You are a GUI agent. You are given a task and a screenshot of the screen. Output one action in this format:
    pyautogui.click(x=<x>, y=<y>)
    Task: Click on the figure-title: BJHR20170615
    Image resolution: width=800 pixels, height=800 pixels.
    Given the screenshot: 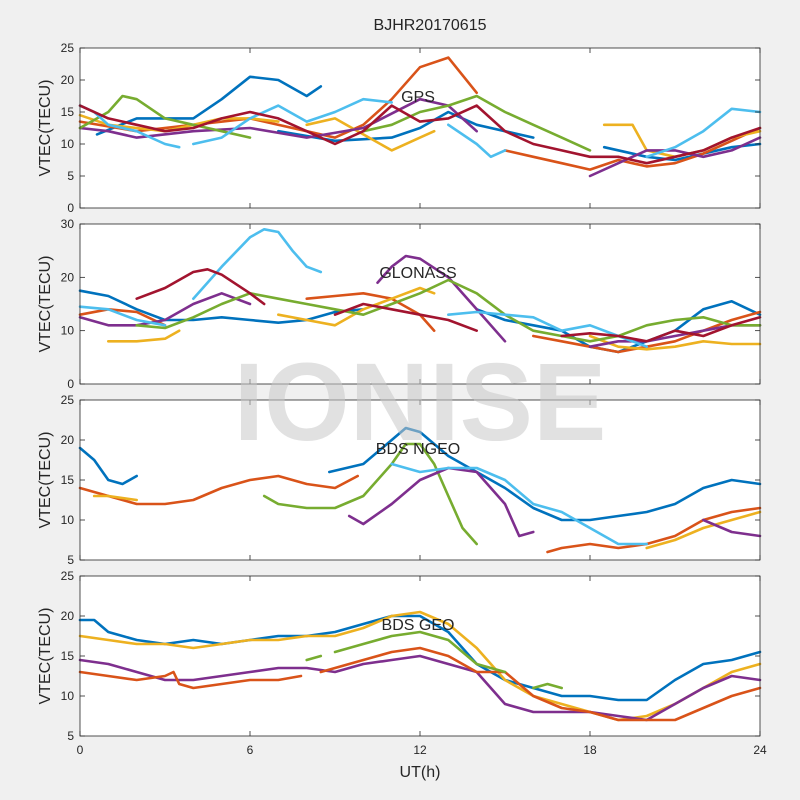 What is the action you would take?
    pyautogui.click(x=430, y=25)
    